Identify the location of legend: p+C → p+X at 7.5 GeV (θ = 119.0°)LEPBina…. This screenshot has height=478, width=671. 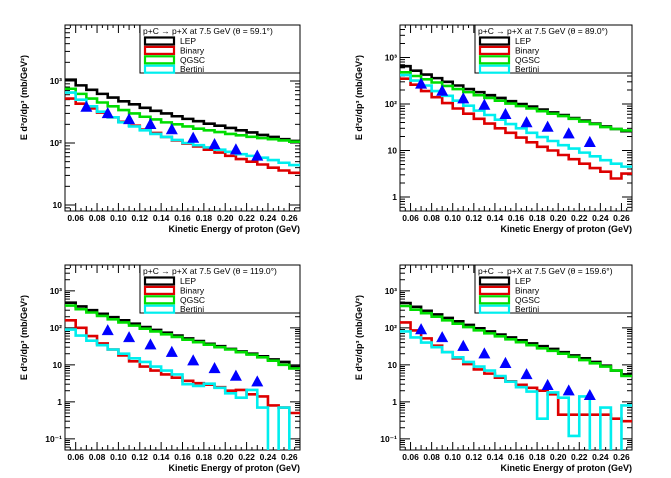
(220, 289).